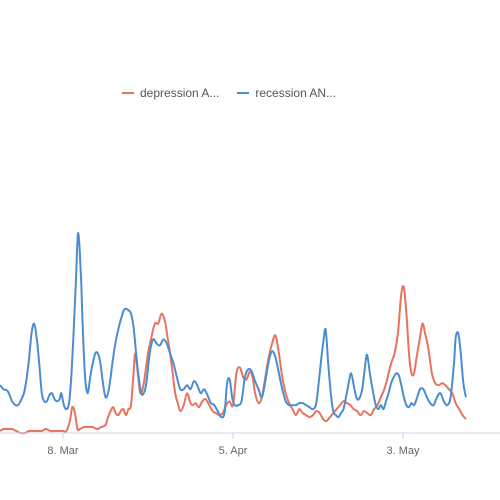  Describe the element at coordinates (128, 93) in the screenshot. I see `legend-swatch-depression` at that location.